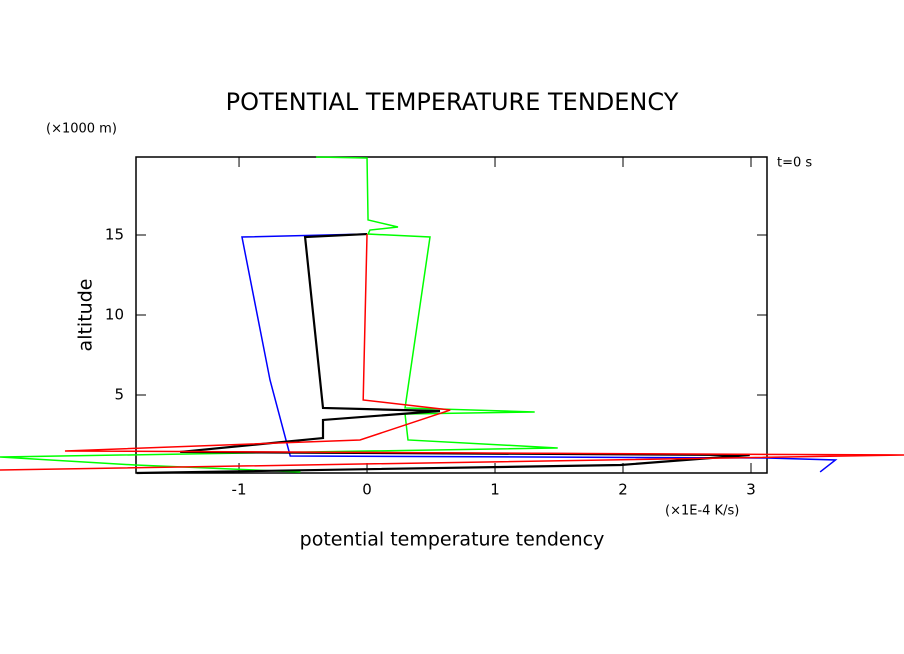 This screenshot has height=654, width=904. Describe the element at coordinates (452, 540) in the screenshot. I see `x-axis-label: potential temperature tendency` at that location.